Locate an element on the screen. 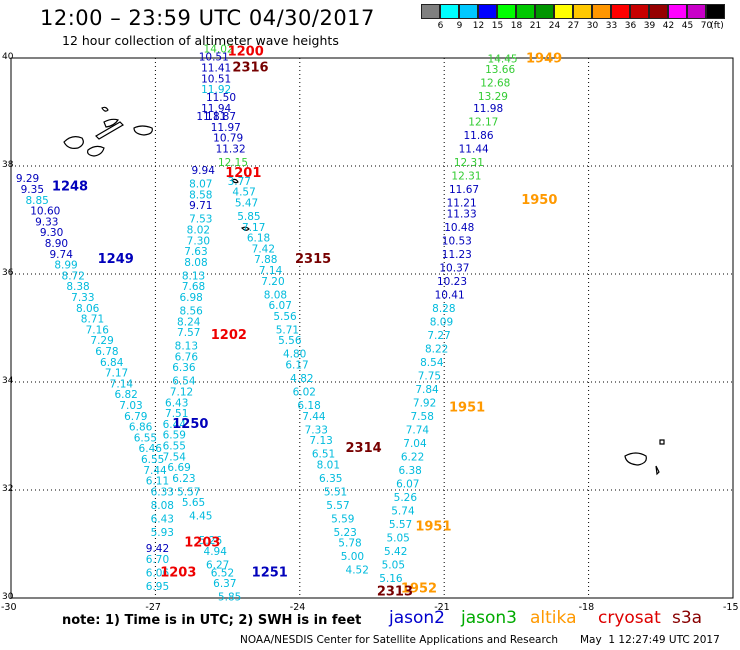 This screenshot has width=740, height=650. wave-height-value: 8.07 is located at coordinates (200, 185).